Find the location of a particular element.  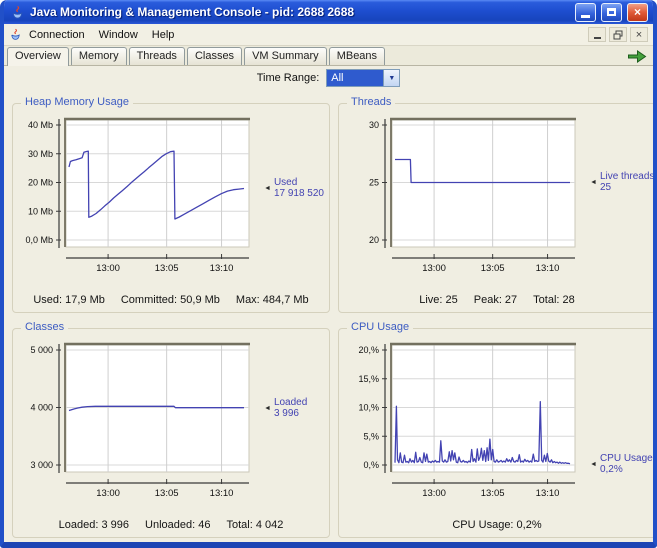

classes-stats: Loaded: 3 996 Unloaded: 46 Total: 4 042 is located at coordinates (171, 528).